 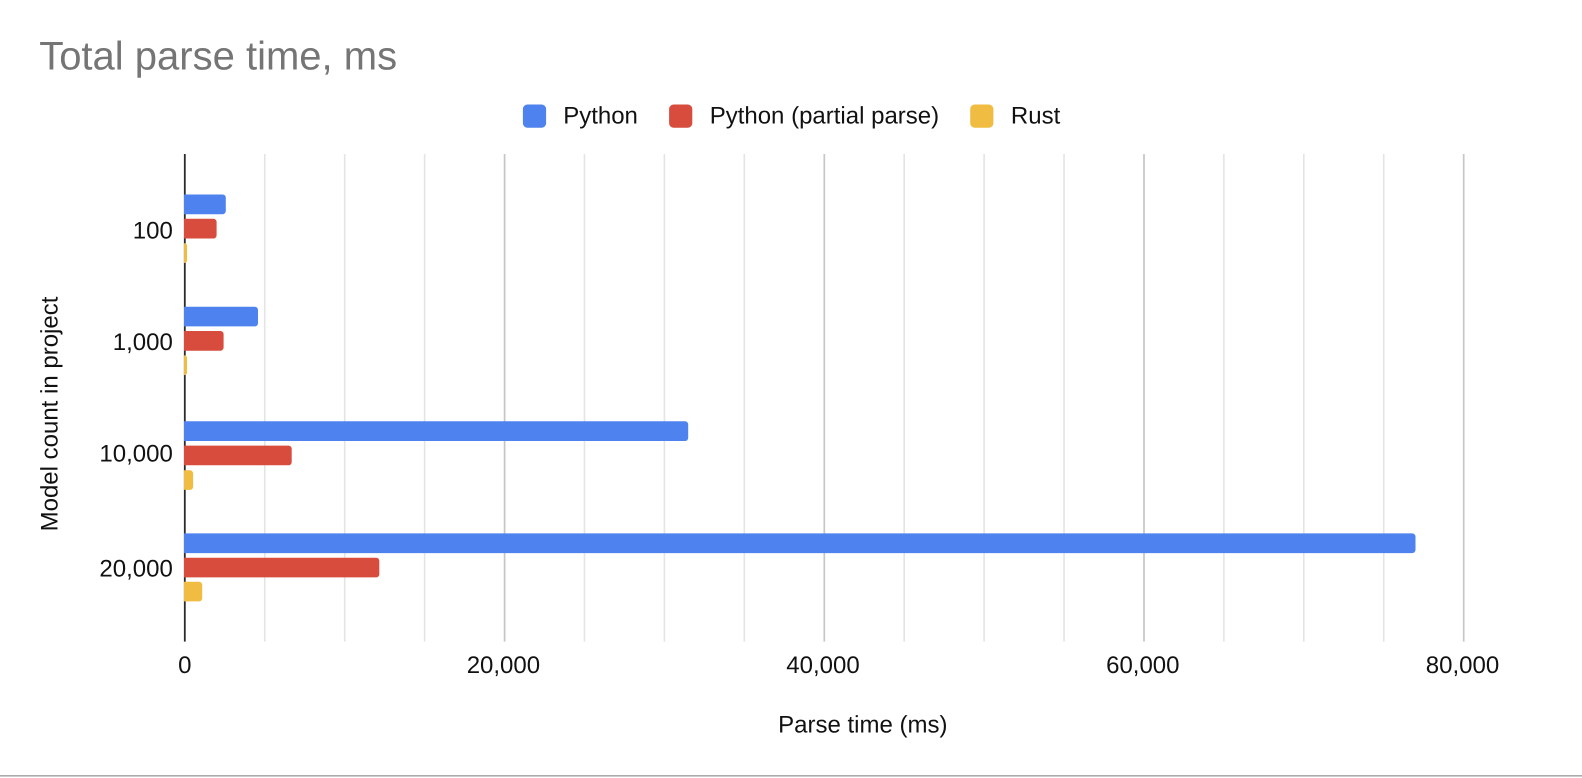 What do you see at coordinates (143, 342) in the screenshot?
I see `svg-text: 1,000` at bounding box center [143, 342].